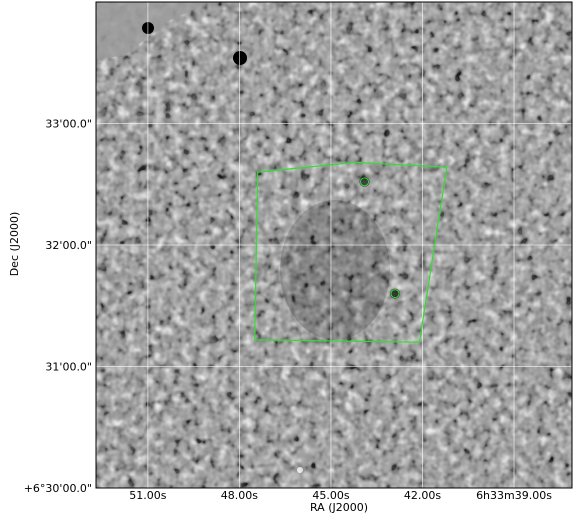 This screenshot has height=513, width=574. I want to click on y-tick-label: 31'00.0", so click(68, 367).